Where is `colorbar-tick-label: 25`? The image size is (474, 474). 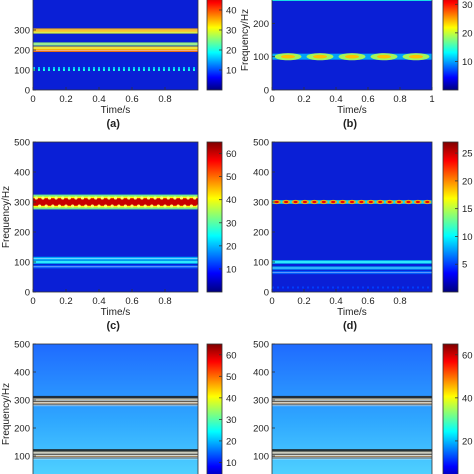 colorbar-tick-label: 25 is located at coordinates (467, 154).